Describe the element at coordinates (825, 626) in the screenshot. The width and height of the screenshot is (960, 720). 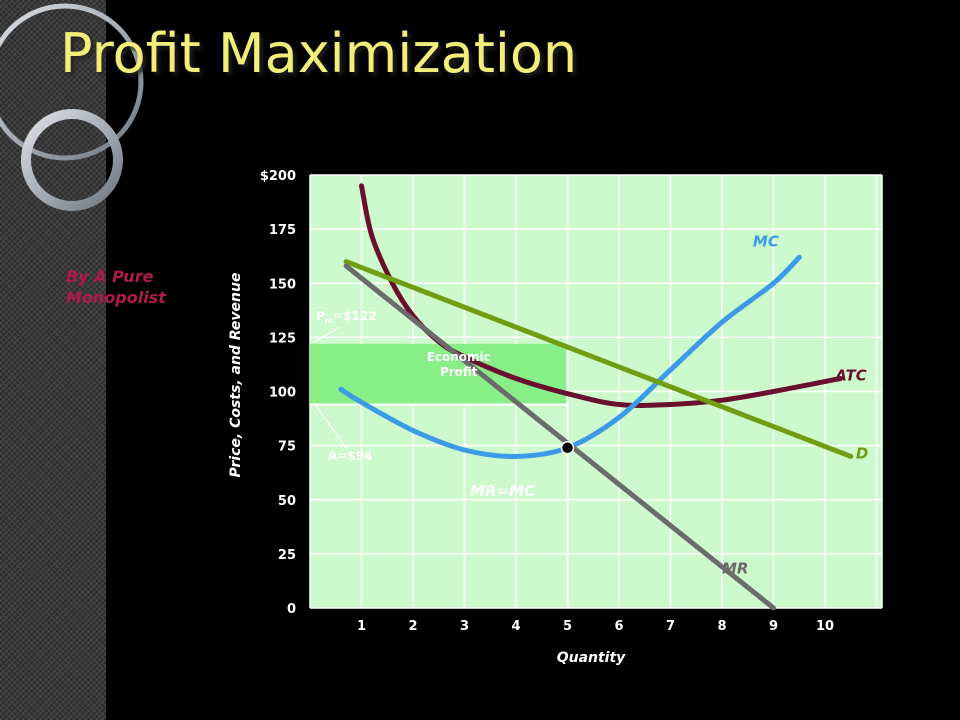
I see `x-tick-label: 10` at that location.